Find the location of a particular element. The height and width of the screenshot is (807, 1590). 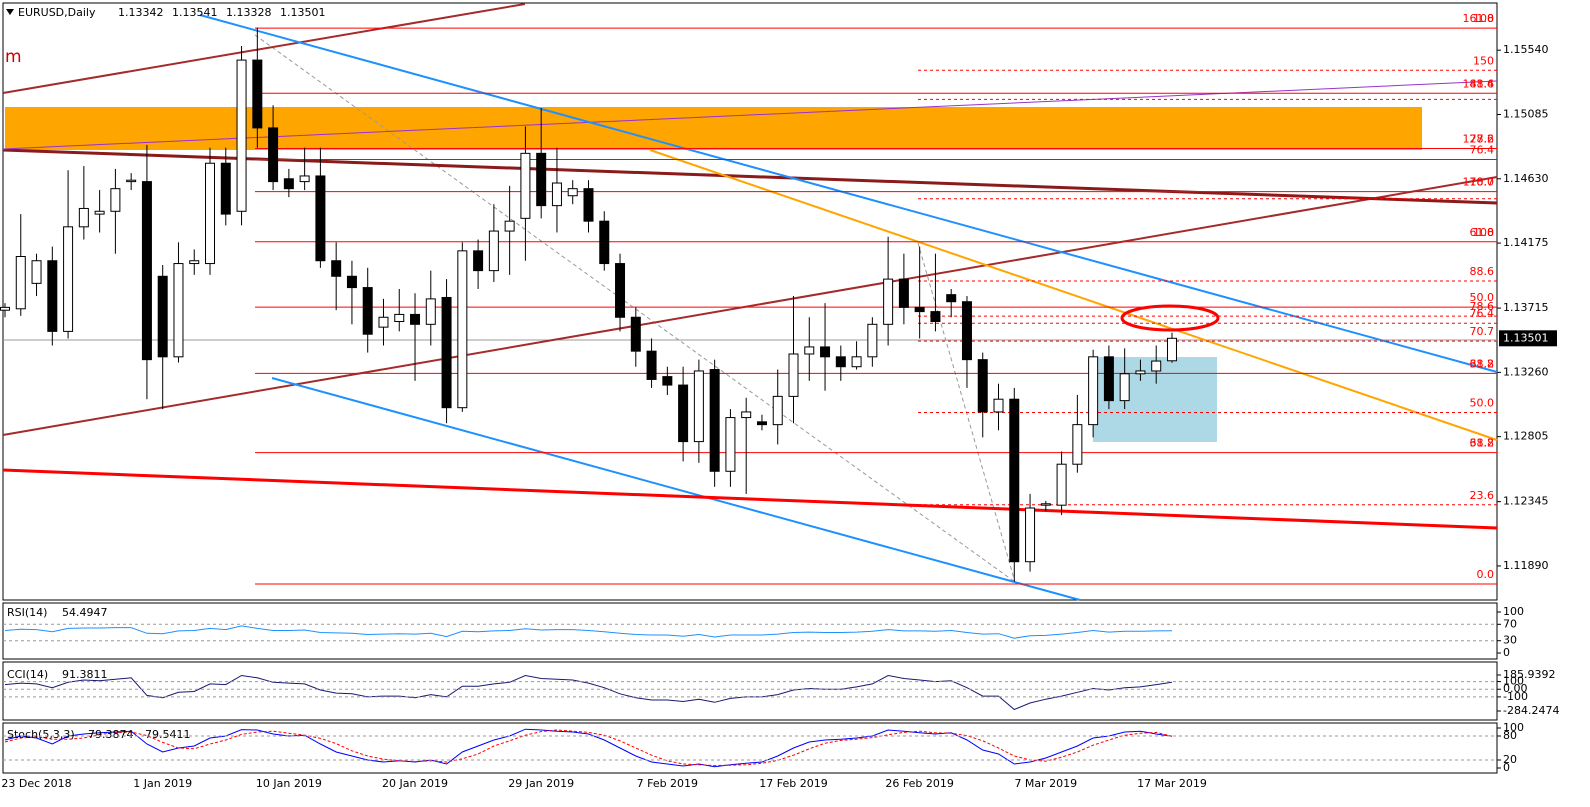

y-tick-label: 1.13260 is located at coordinates (1526, 371).